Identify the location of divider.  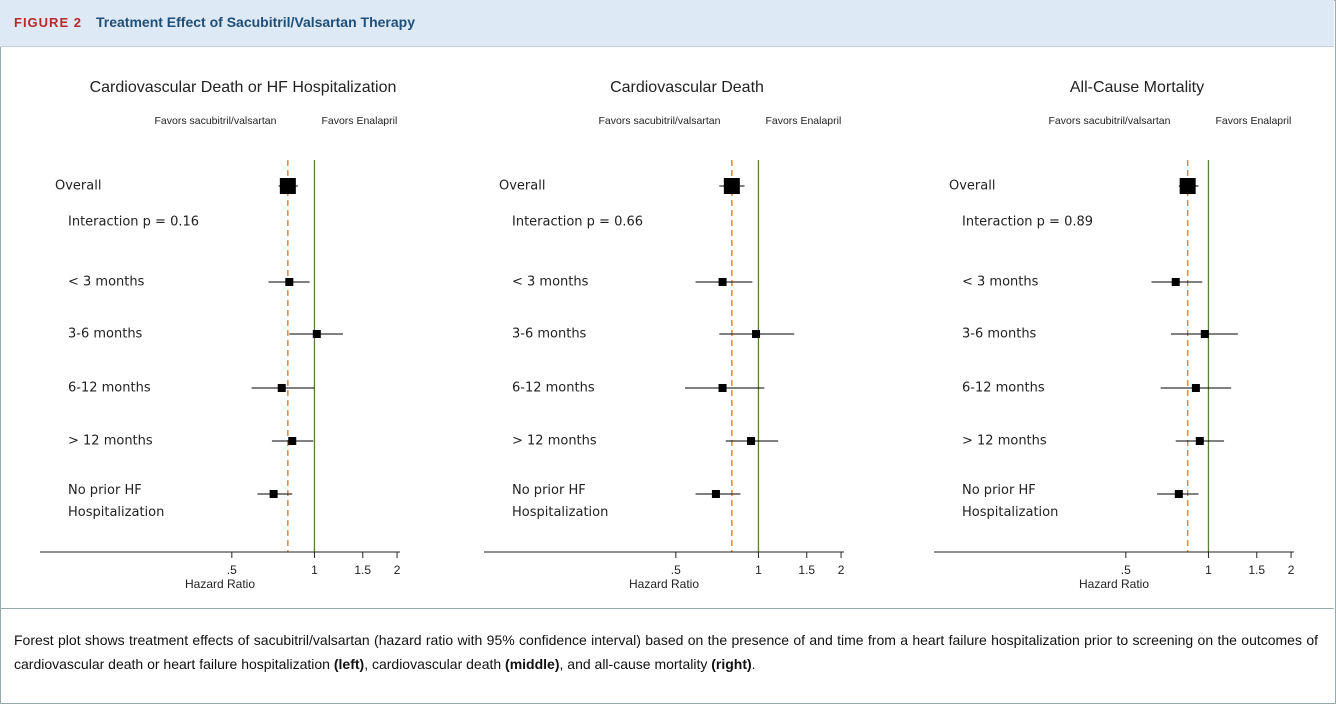
(667, 608).